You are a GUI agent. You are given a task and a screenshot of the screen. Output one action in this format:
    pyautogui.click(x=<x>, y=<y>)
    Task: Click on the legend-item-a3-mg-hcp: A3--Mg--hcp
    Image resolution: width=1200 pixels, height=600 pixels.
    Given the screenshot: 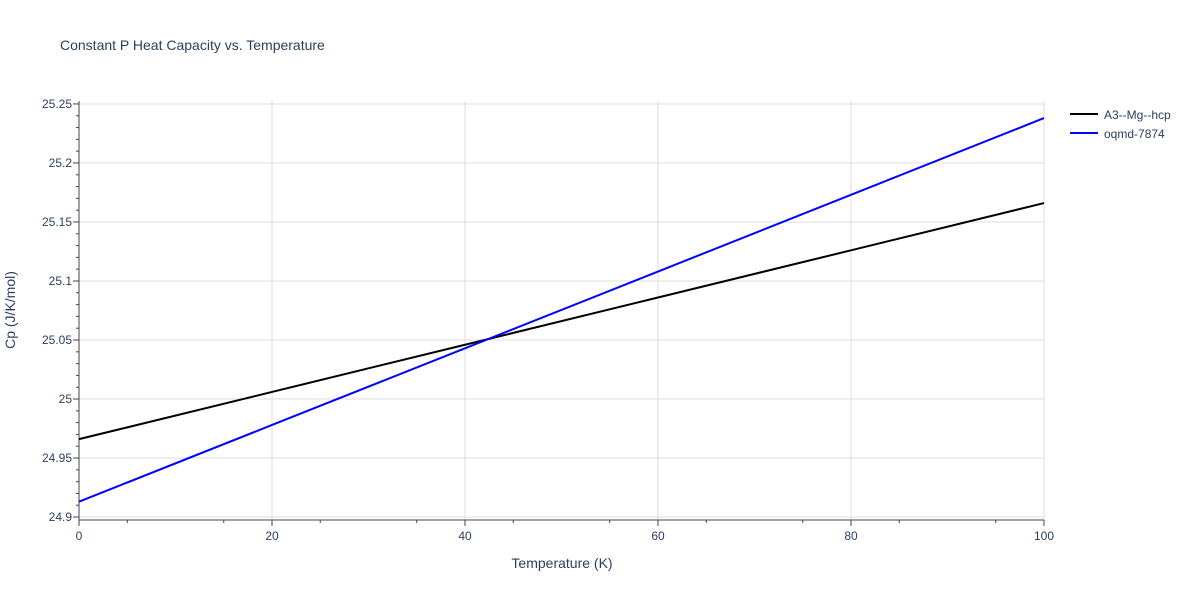 What is the action you would take?
    pyautogui.click(x=1120, y=115)
    